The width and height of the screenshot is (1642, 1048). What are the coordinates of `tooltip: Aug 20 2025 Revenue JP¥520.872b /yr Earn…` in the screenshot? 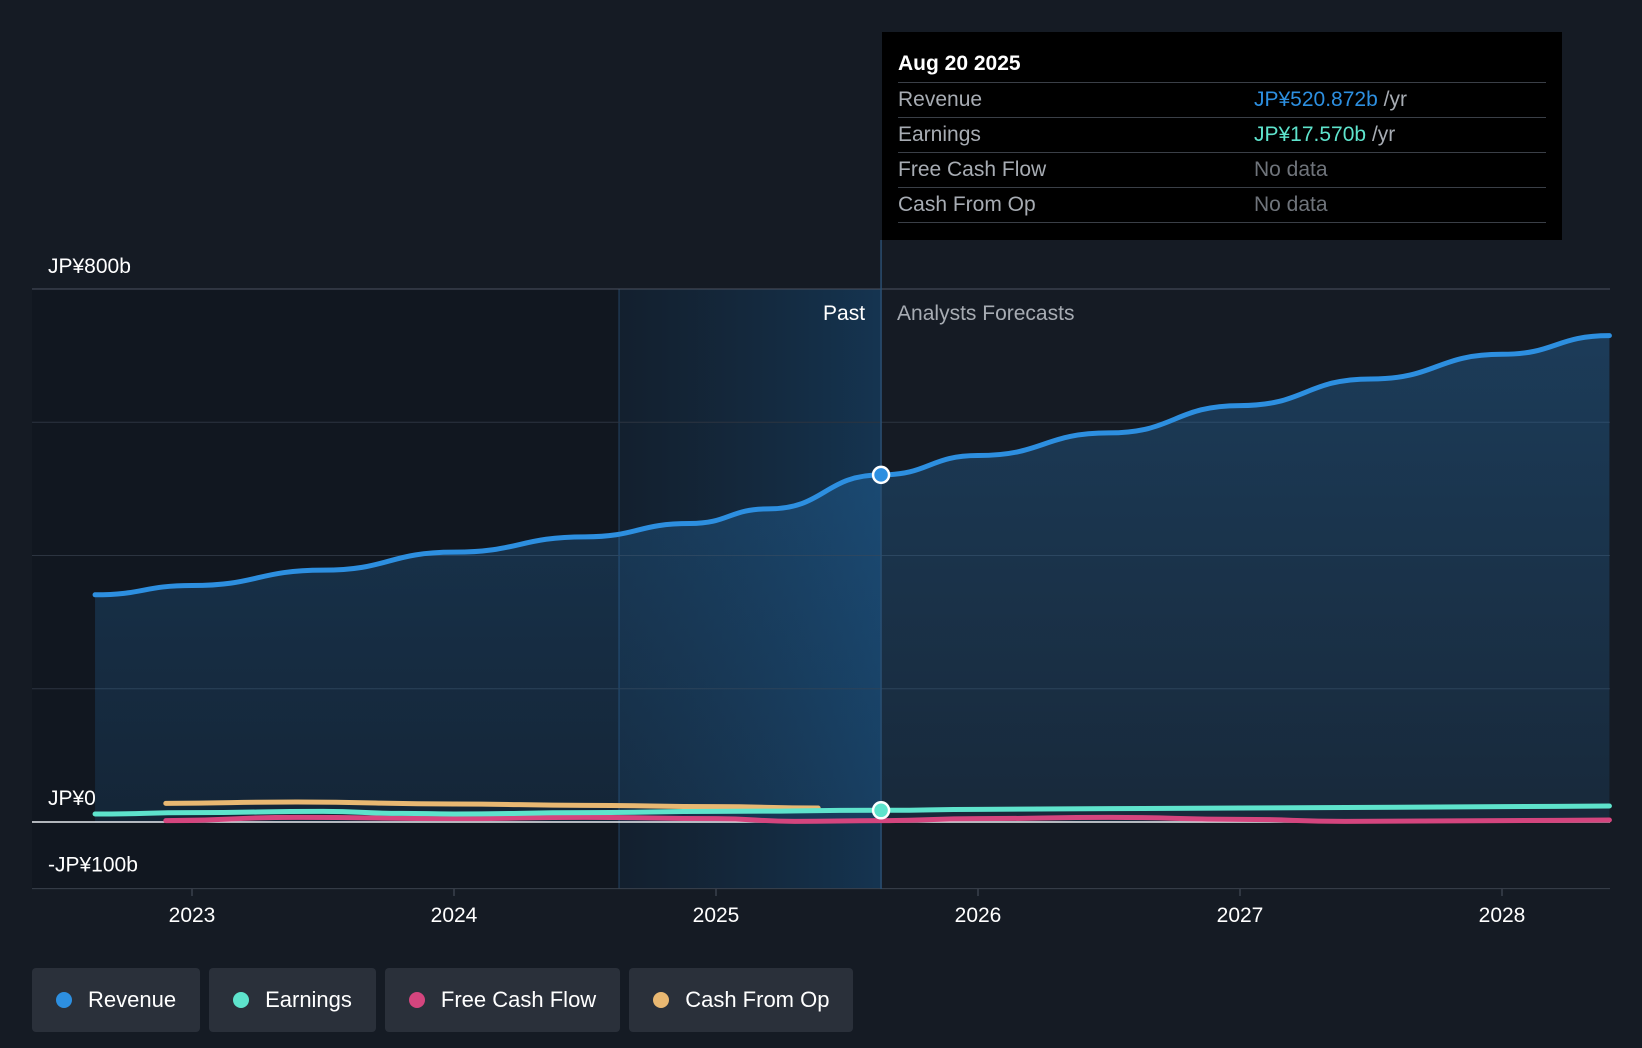 It's located at (1222, 136).